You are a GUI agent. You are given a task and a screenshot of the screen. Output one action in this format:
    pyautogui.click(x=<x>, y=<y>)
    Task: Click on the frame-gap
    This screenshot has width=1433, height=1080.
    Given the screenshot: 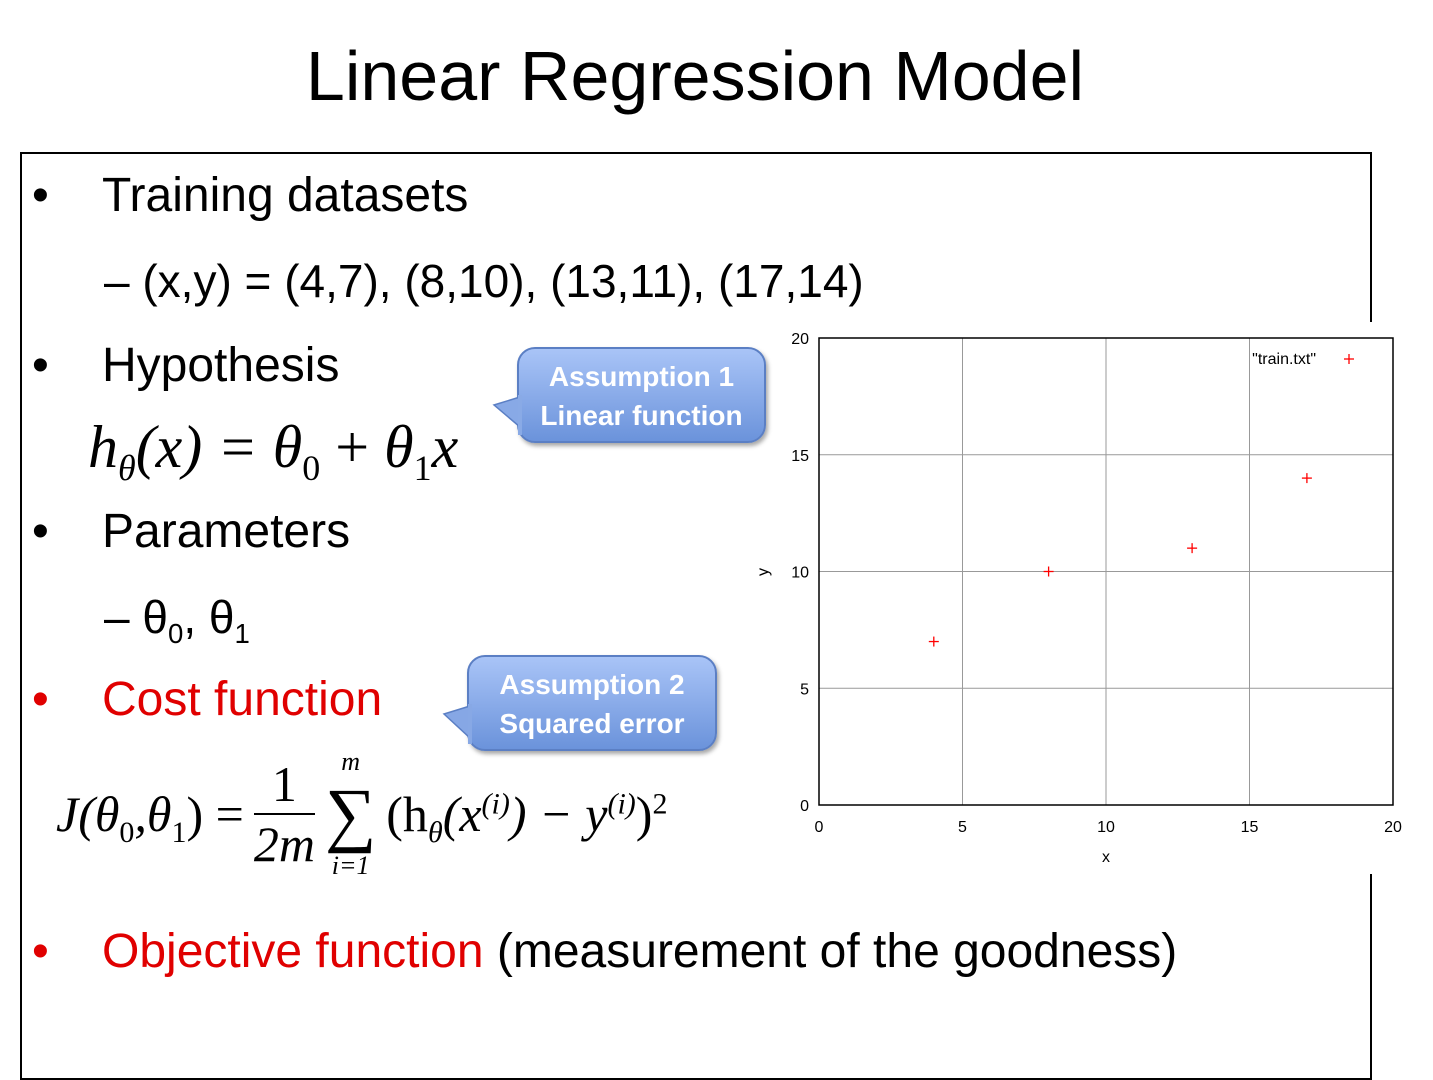 What is the action you would take?
    pyautogui.click(x=1370, y=598)
    